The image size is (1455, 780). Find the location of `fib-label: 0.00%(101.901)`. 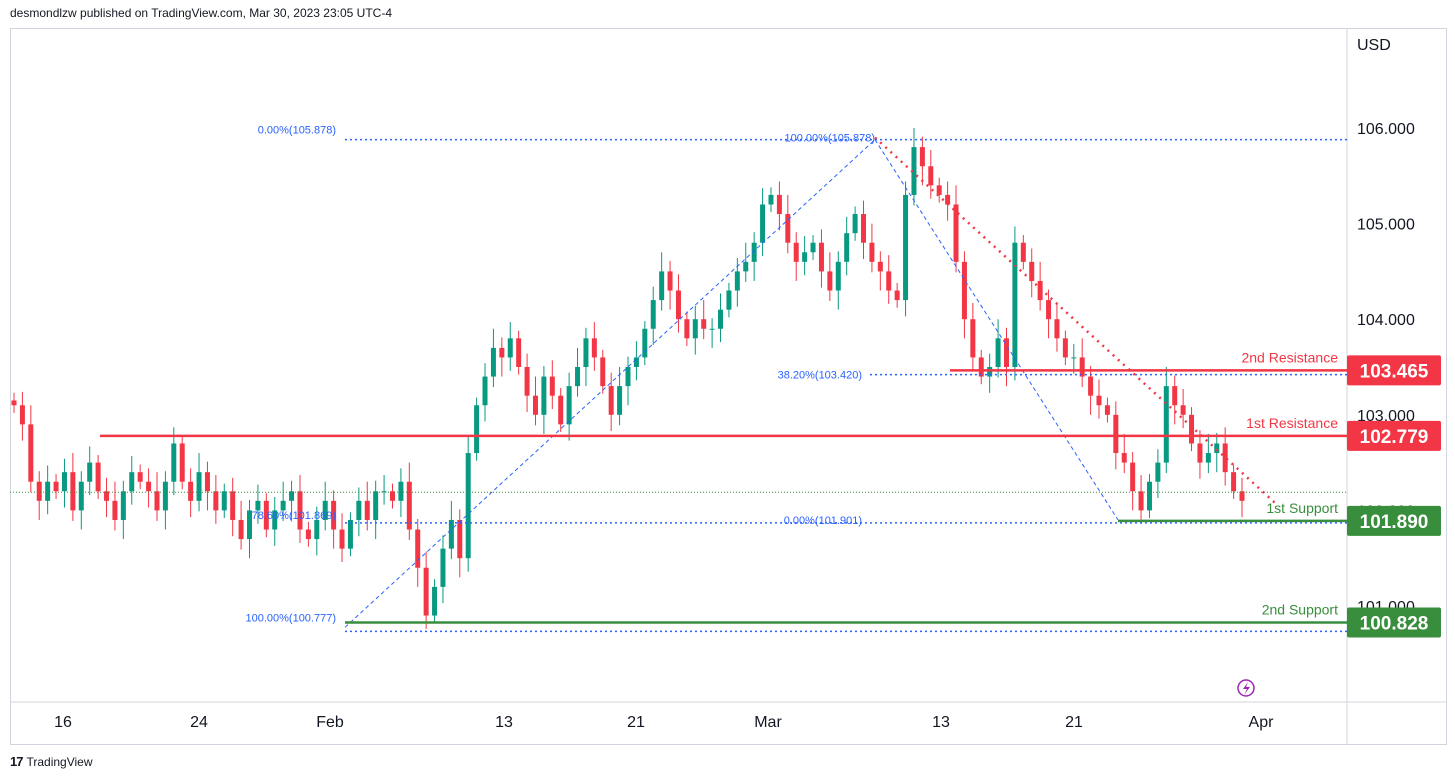

fib-label: 0.00%(101.901) is located at coordinates (823, 521).